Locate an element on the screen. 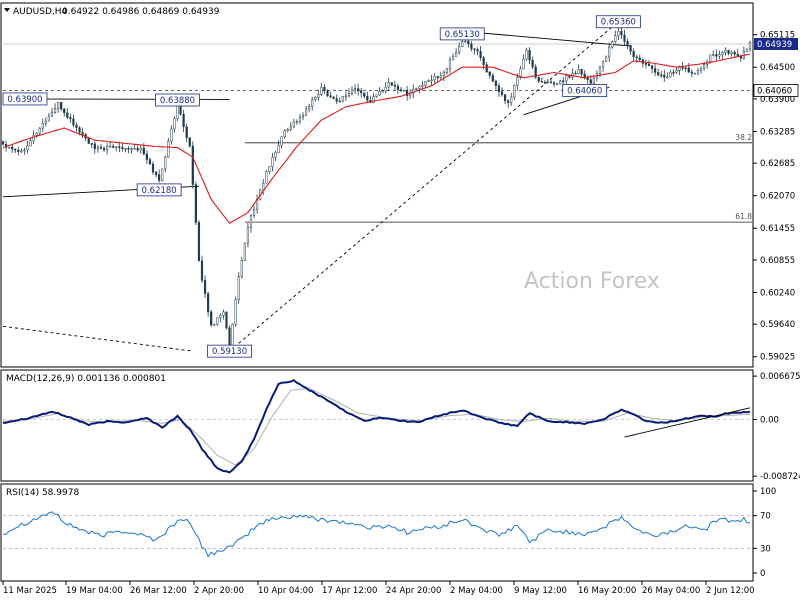 The image size is (800, 600). macd-tick-label: 0.006675 is located at coordinates (780, 377).